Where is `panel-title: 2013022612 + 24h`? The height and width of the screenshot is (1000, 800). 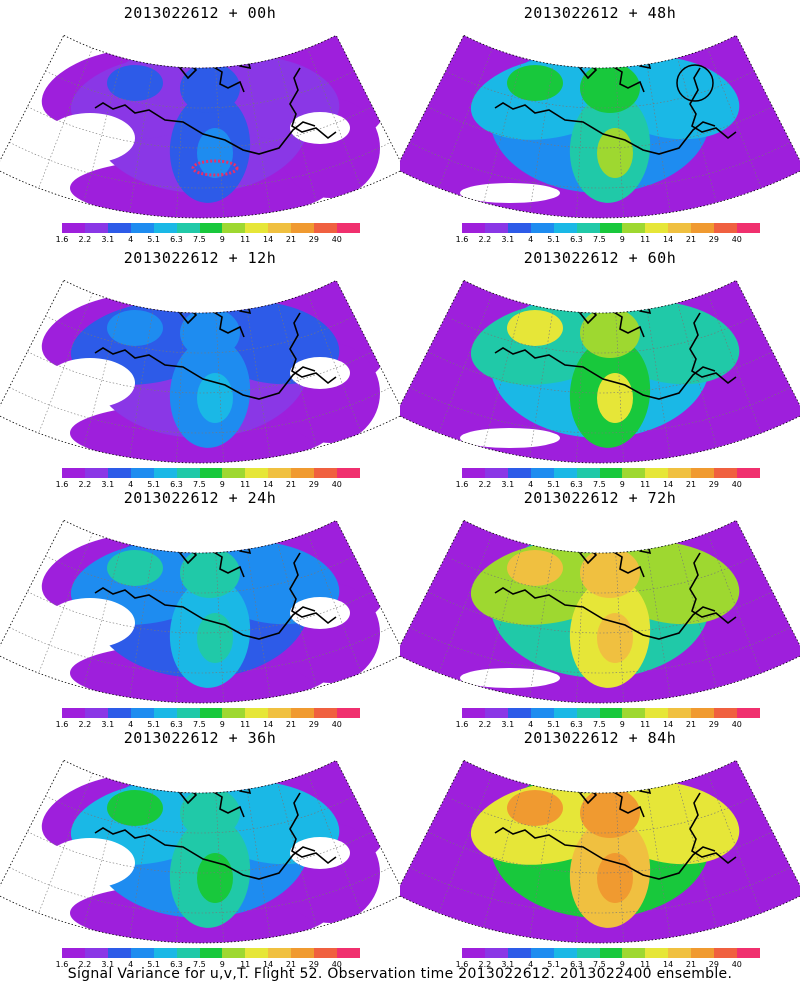 panel-title: 2013022612 + 24h is located at coordinates (200, 498).